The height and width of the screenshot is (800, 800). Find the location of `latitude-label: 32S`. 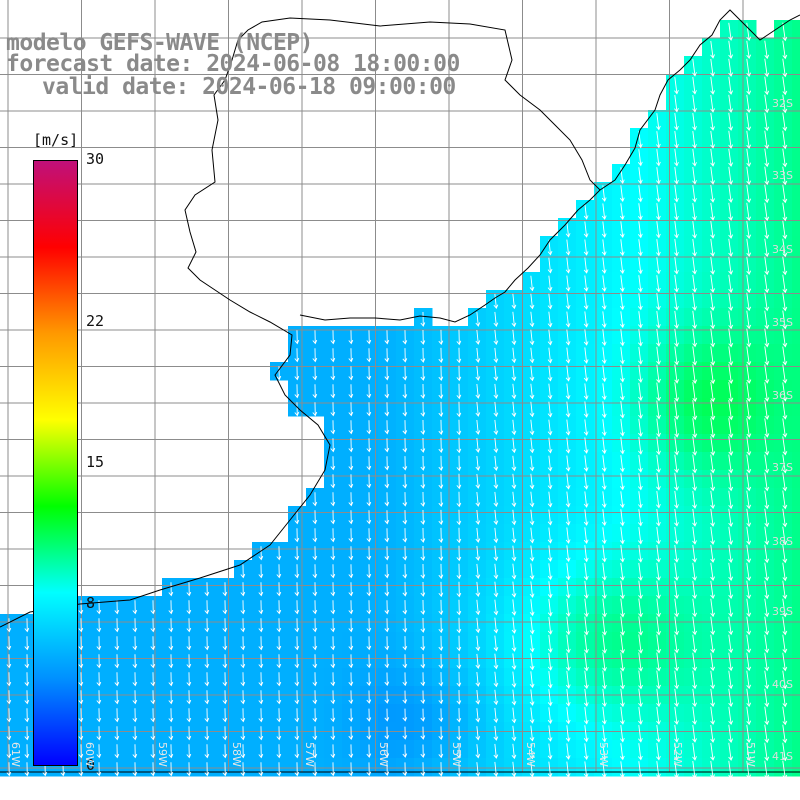

latitude-label: 32S is located at coordinates (782, 103).